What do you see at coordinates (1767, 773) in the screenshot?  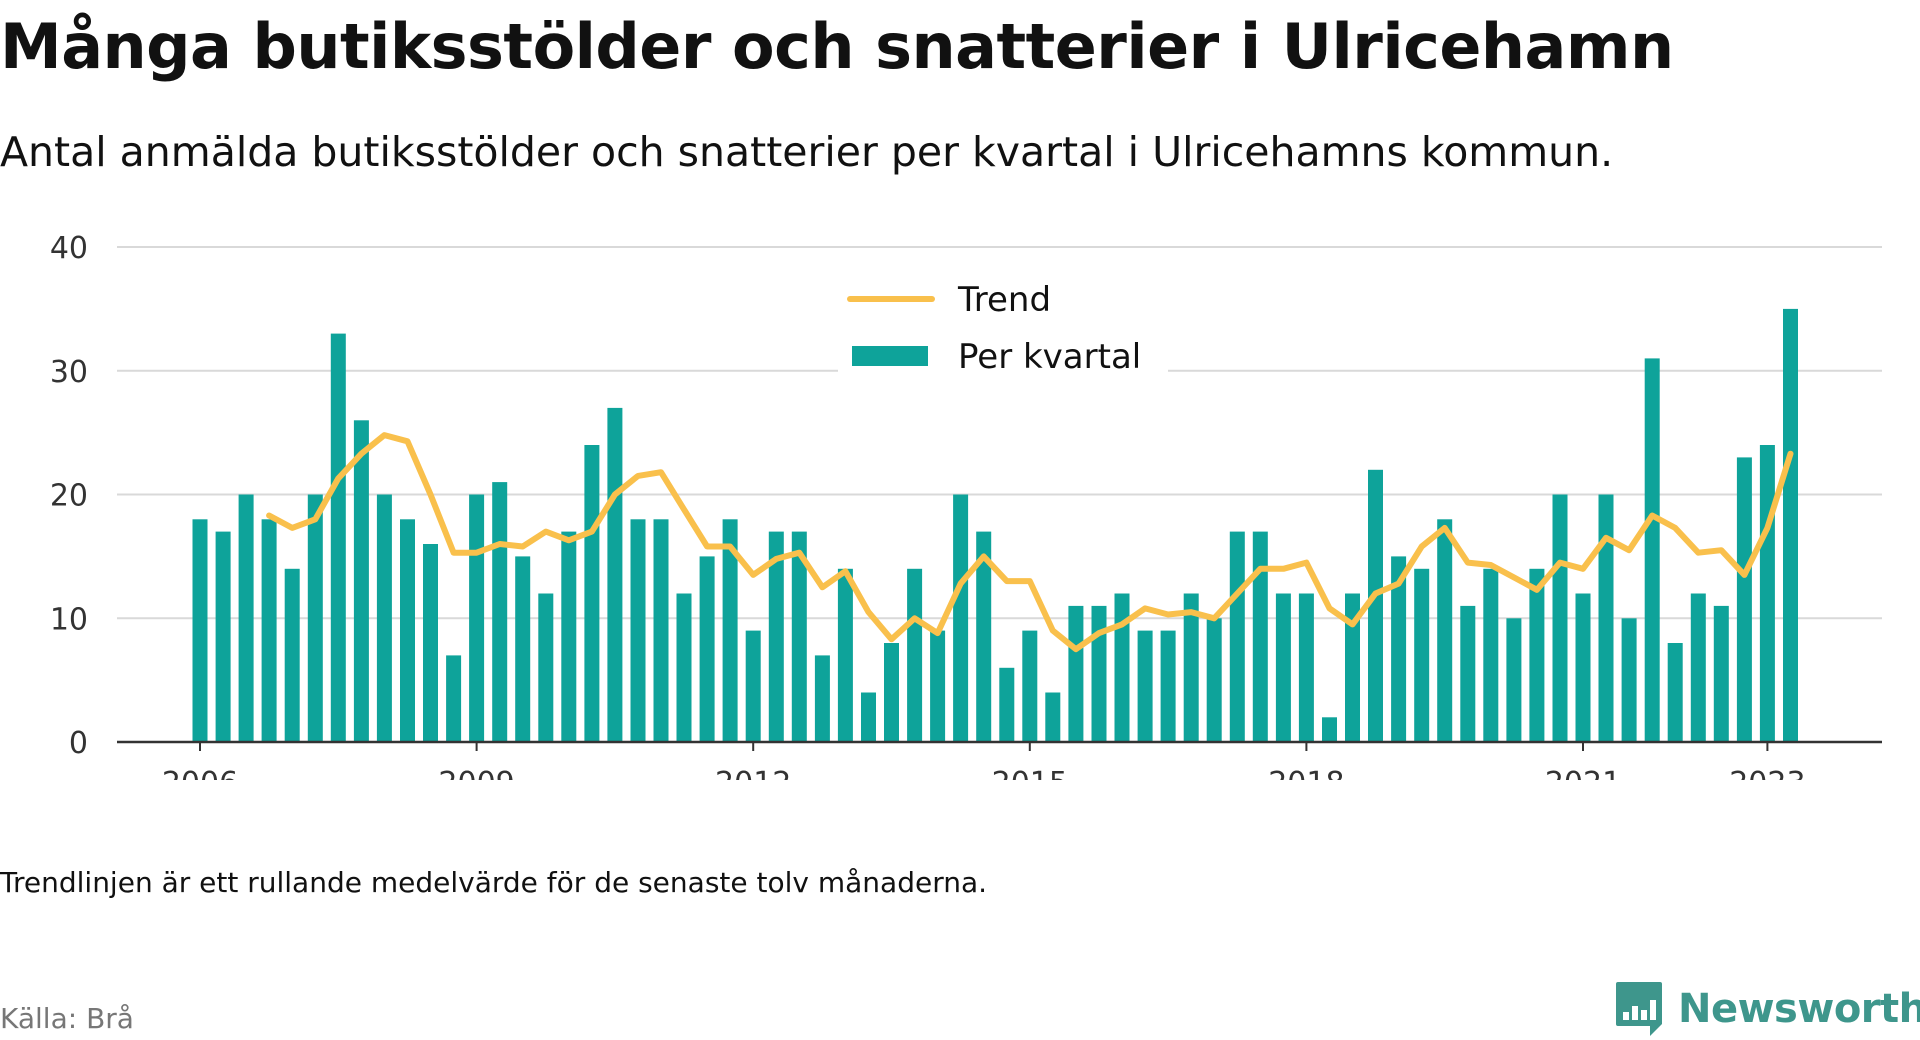 I see `x-tick-label: 2023` at bounding box center [1767, 773].